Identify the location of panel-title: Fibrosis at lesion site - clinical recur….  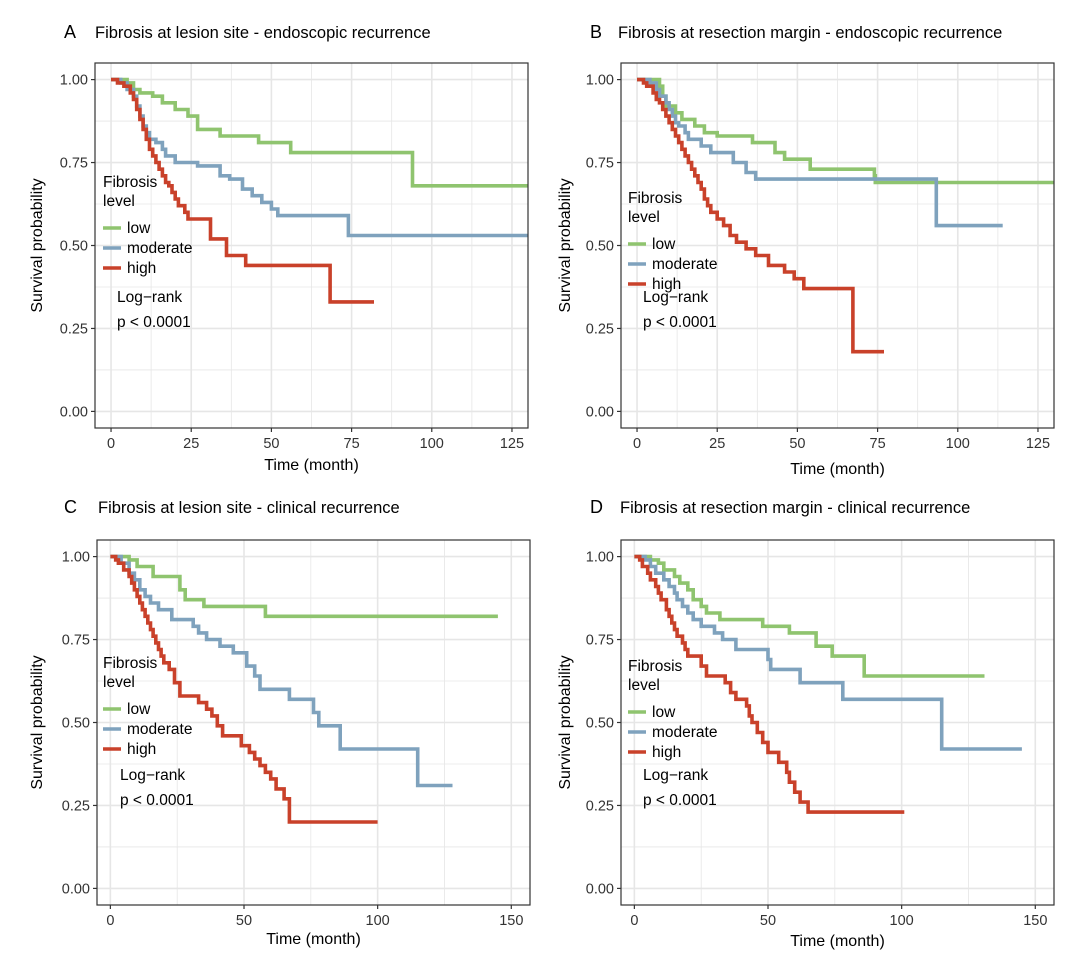
(249, 508).